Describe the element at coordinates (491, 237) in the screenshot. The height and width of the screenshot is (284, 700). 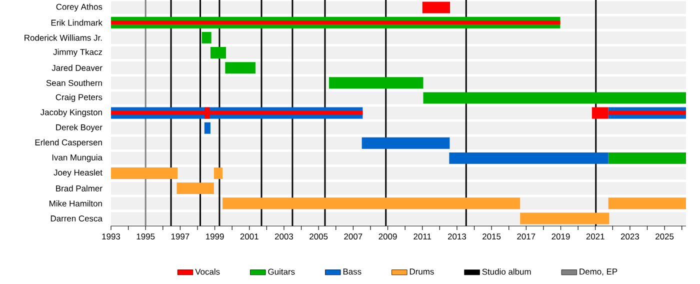
I see `x-tick-label: 2015` at that location.